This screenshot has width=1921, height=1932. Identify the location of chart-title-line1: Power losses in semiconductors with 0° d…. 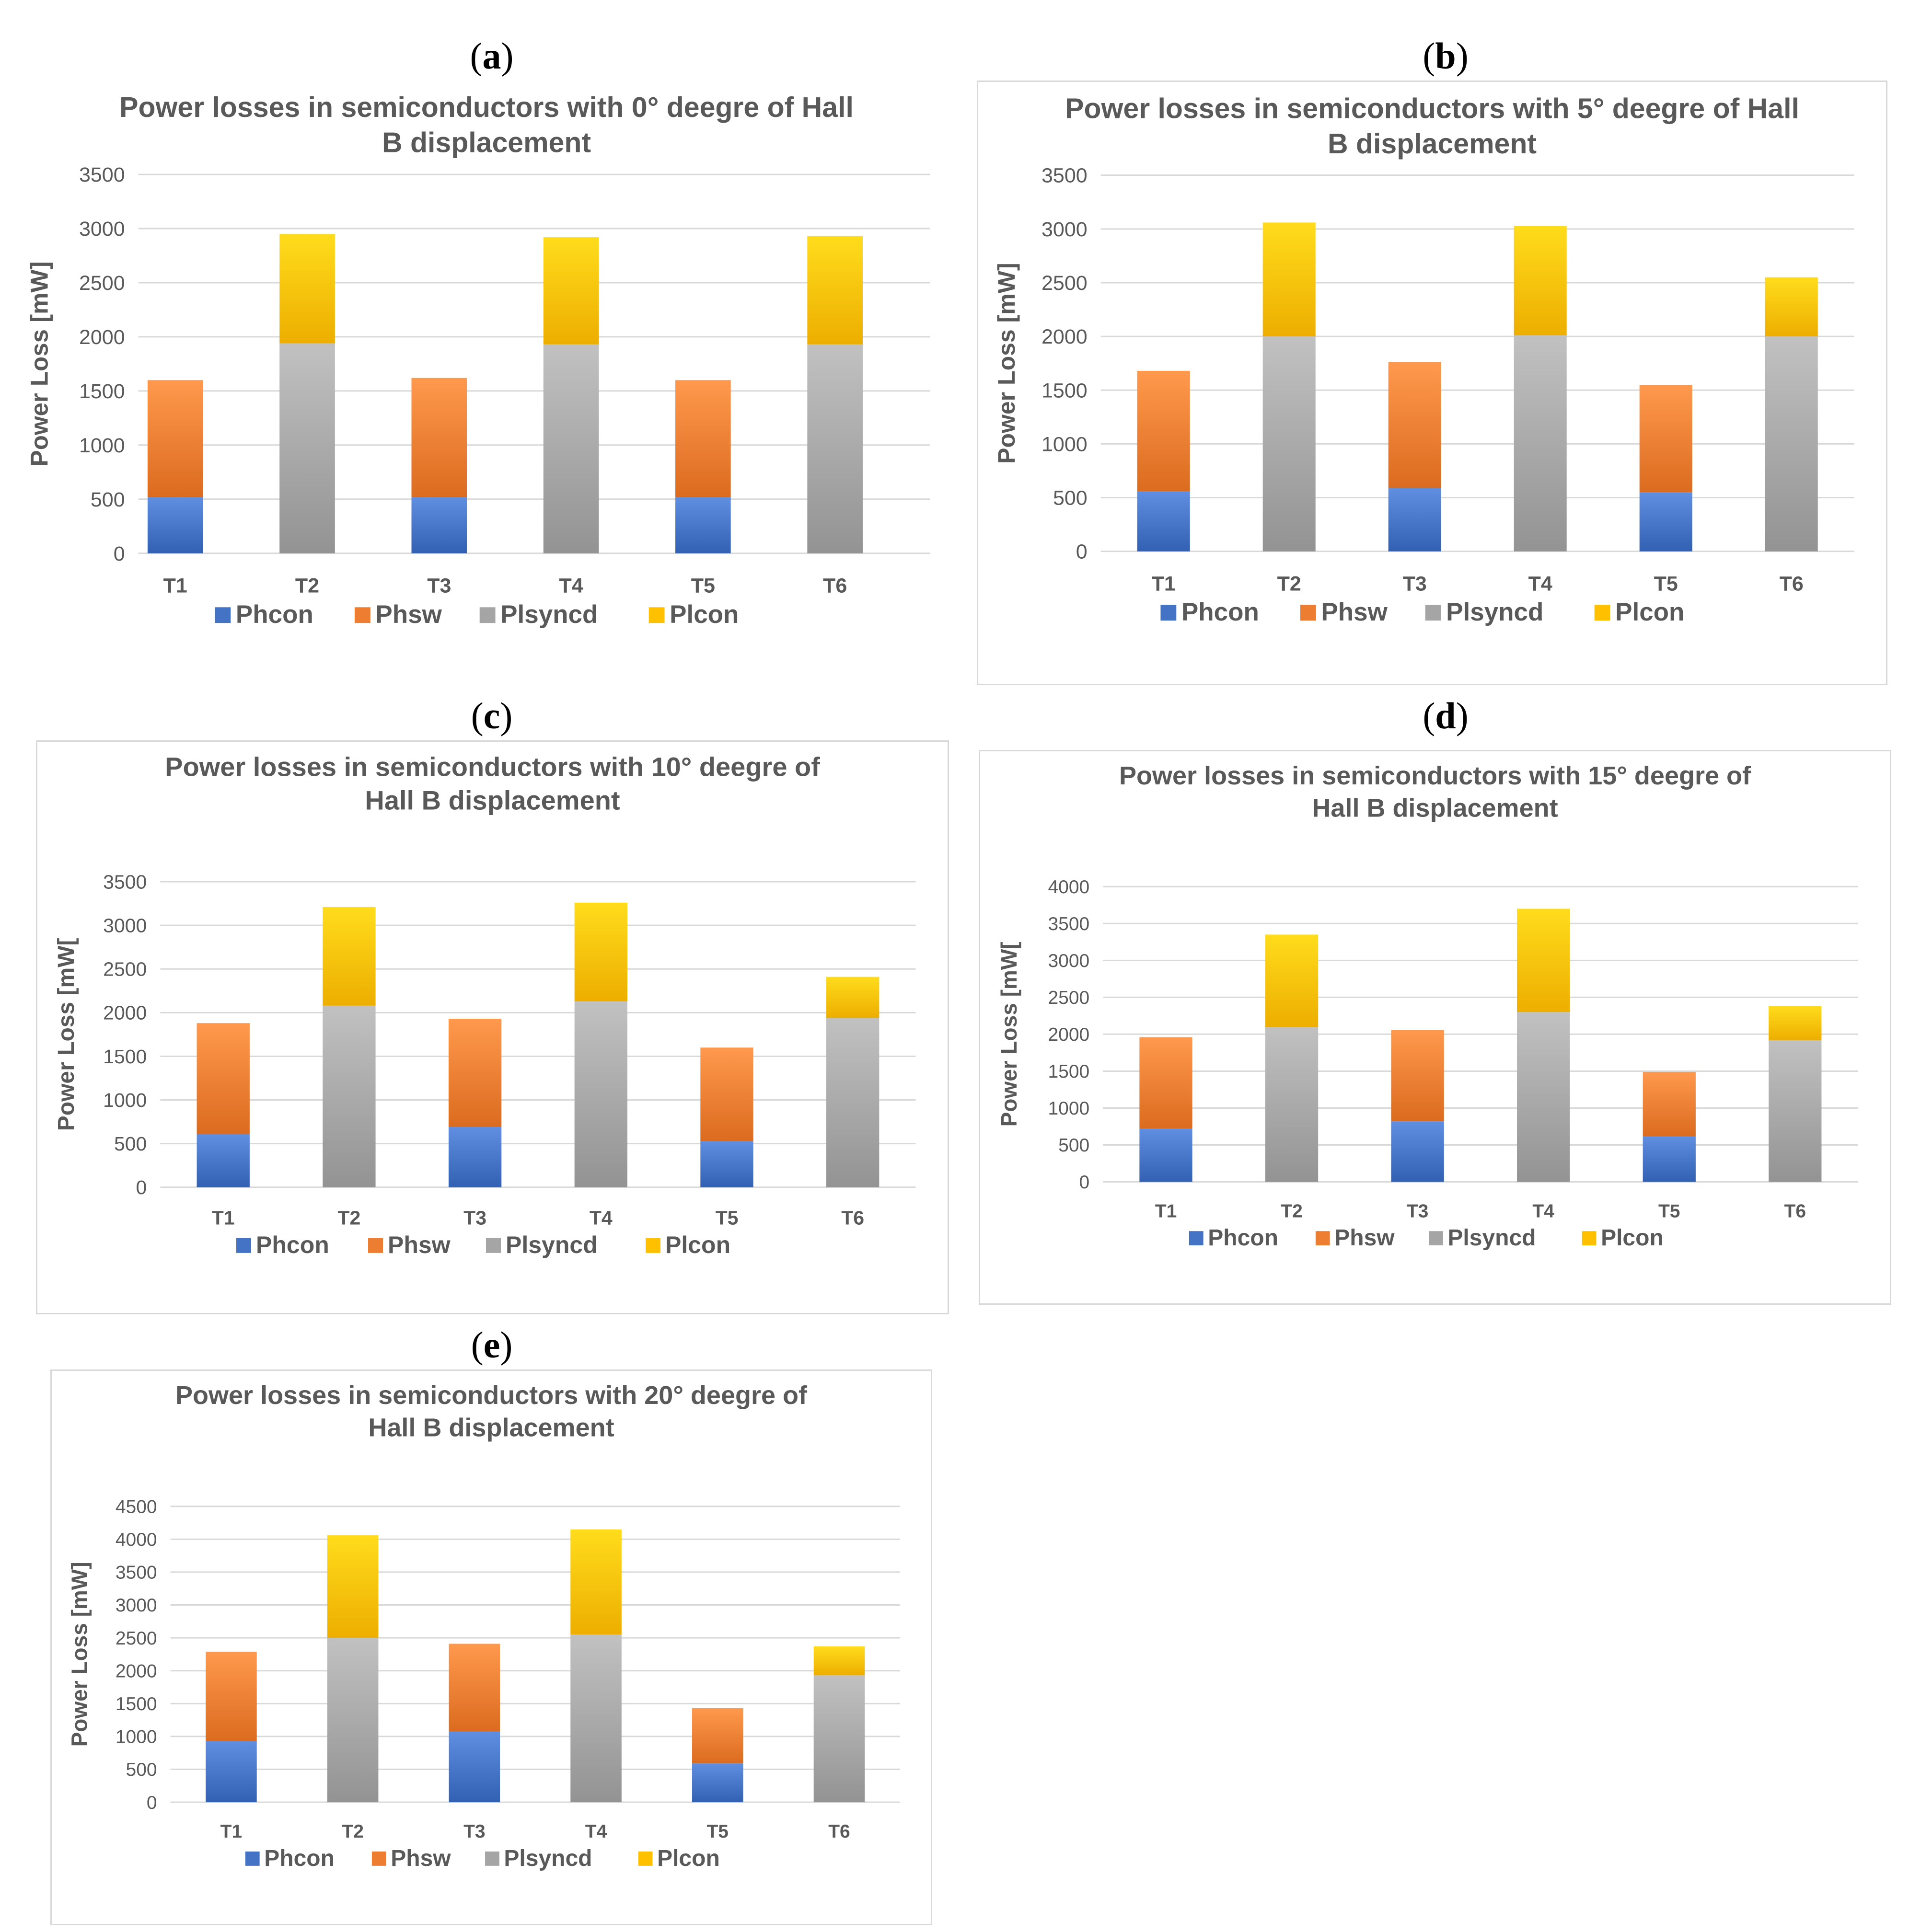
(486, 107).